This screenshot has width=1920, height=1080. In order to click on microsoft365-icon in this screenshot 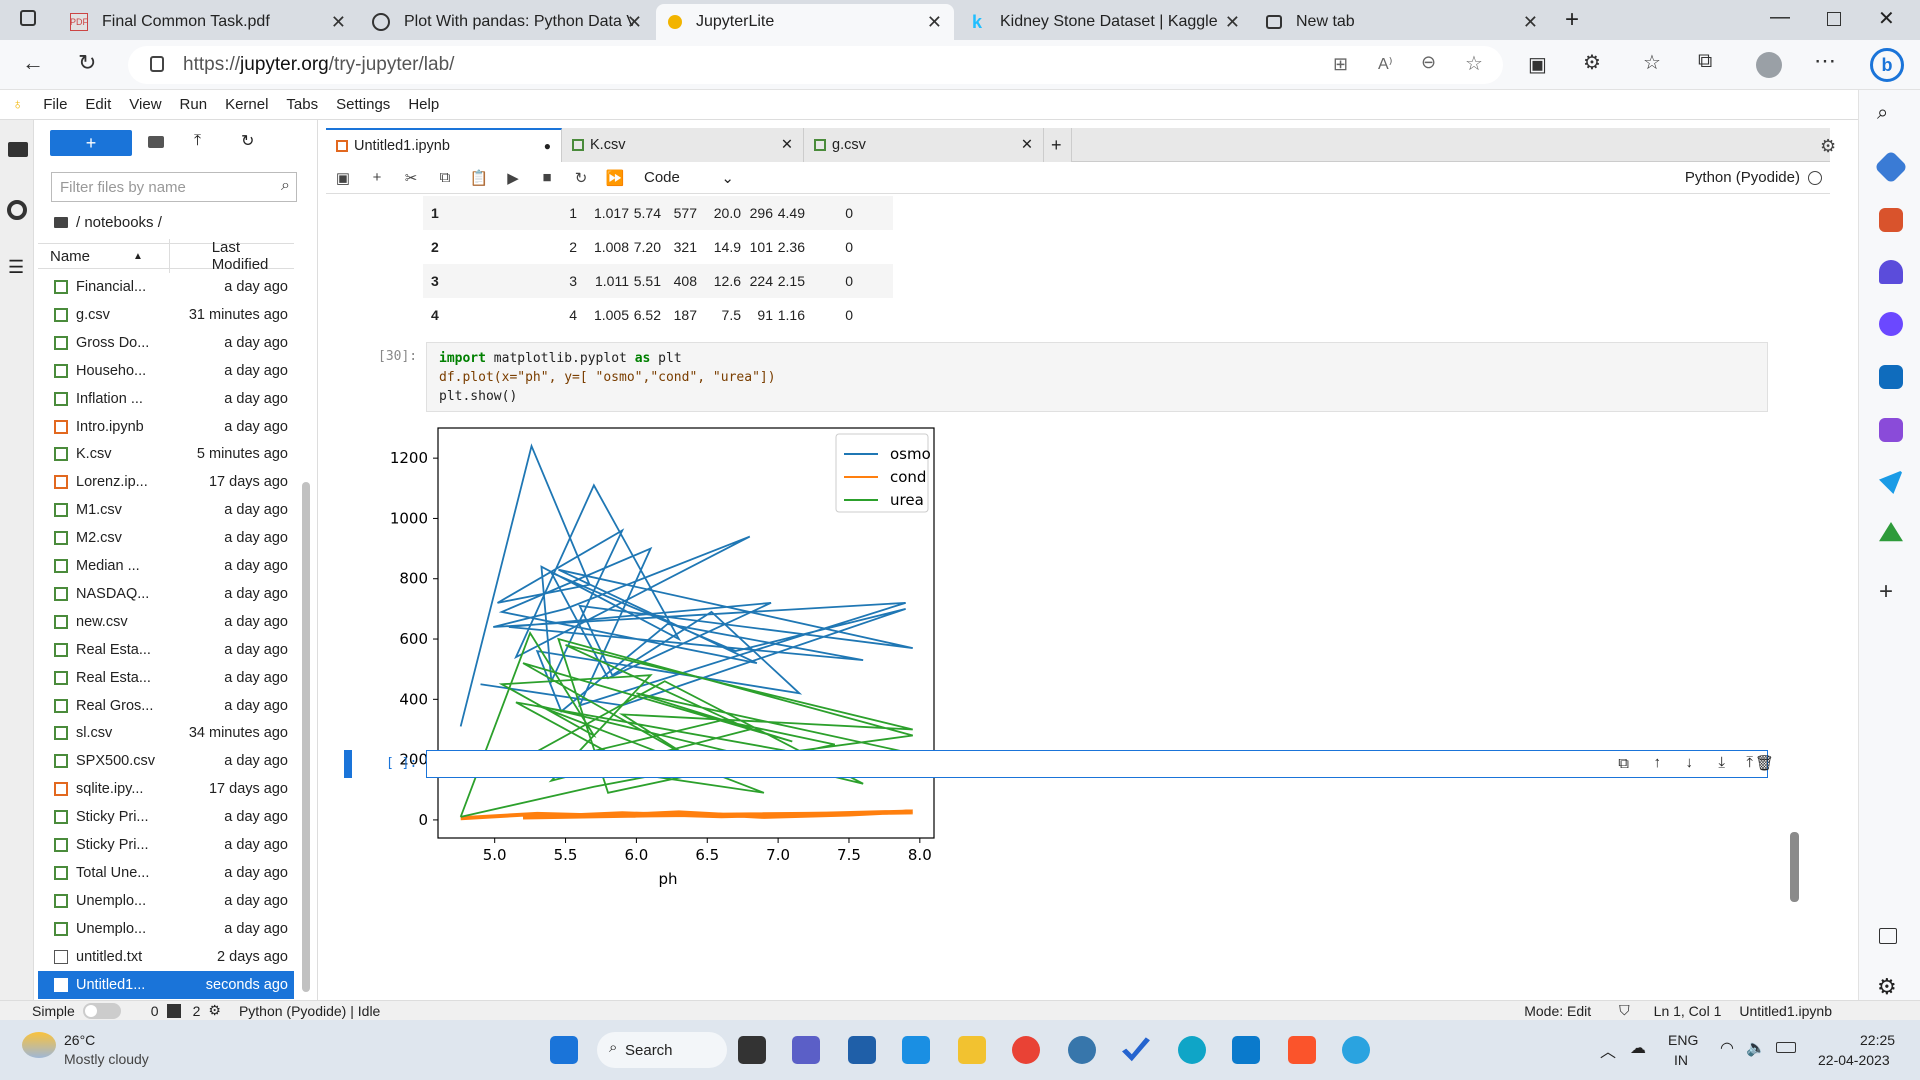, I will do `click(1891, 324)`.